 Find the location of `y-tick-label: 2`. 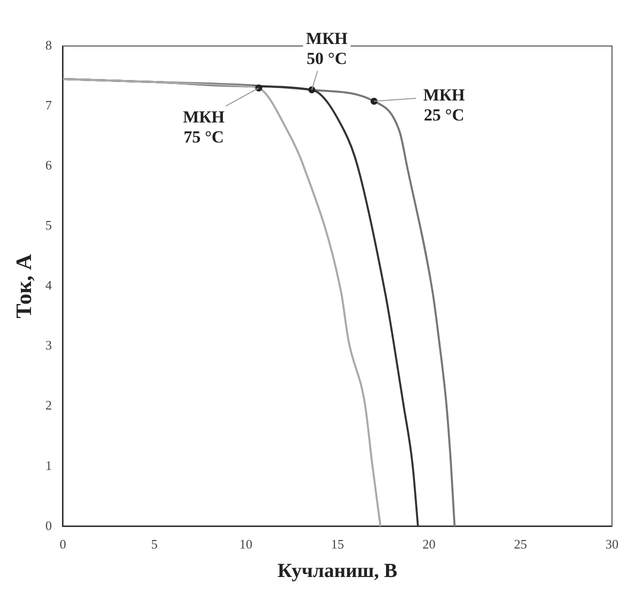

y-tick-label: 2 is located at coordinates (48, 405).